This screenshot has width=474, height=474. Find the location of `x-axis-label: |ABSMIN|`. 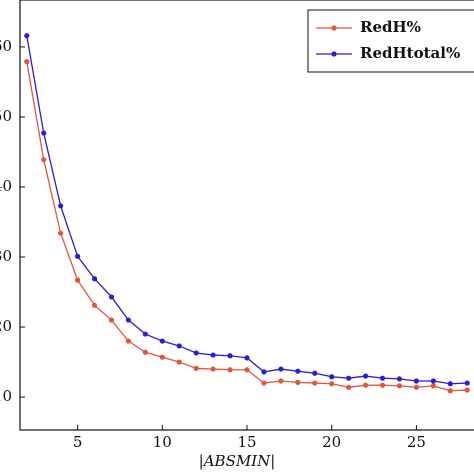

x-axis-label: |ABSMIN| is located at coordinates (237, 461).